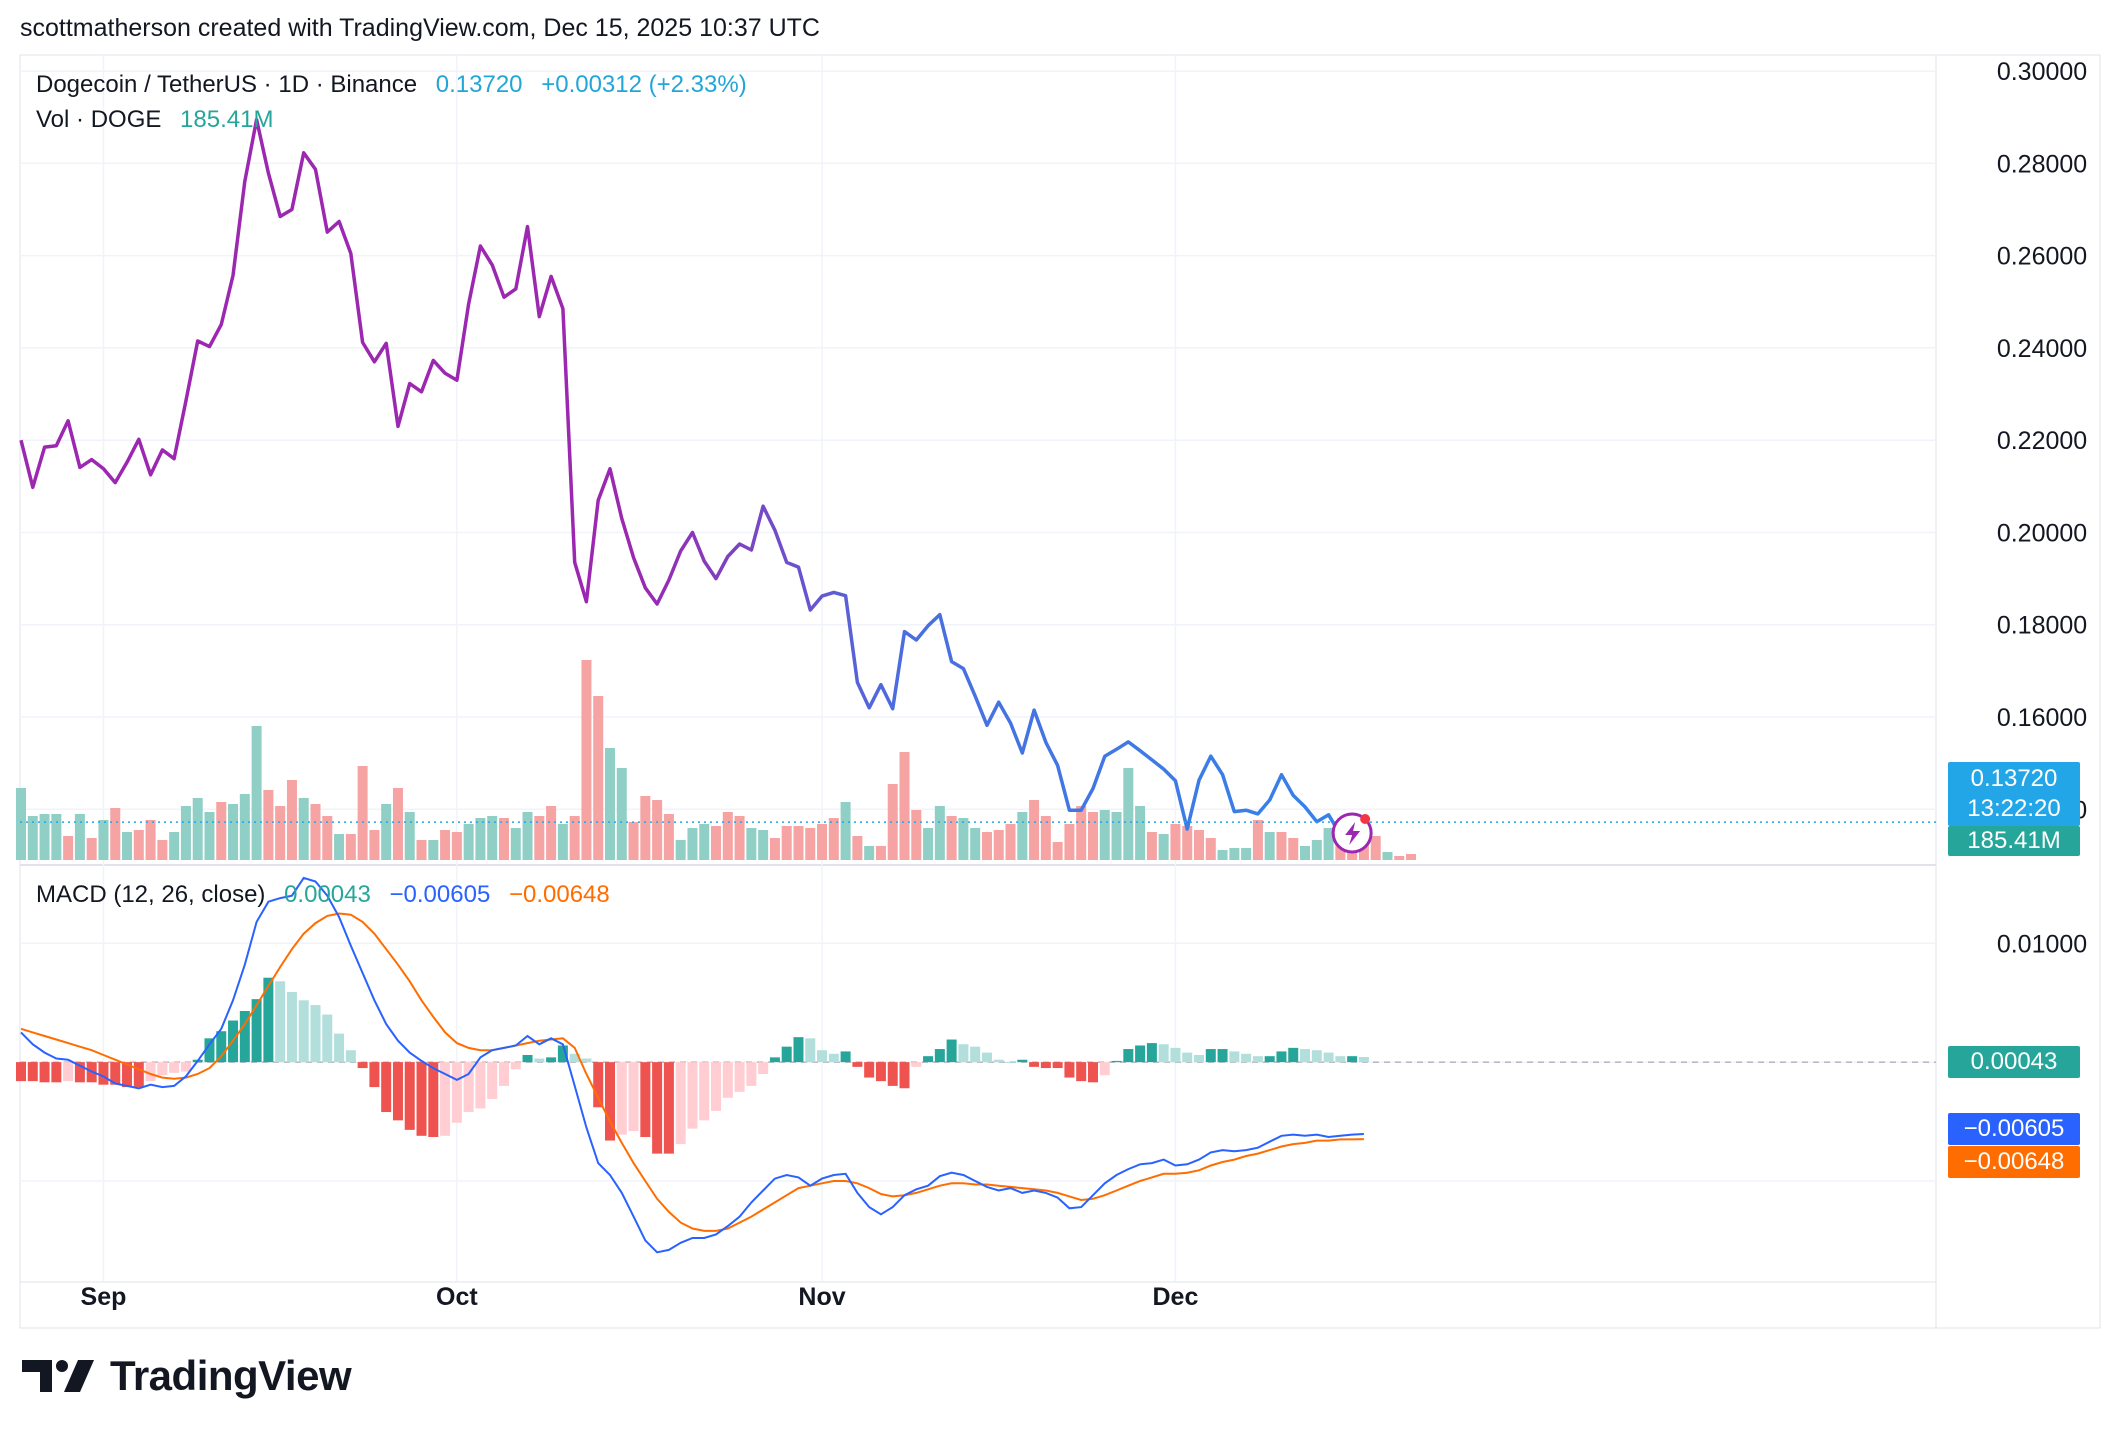 This screenshot has height=1440, width=2108. What do you see at coordinates (978, 833) in the screenshot?
I see `markers` at bounding box center [978, 833].